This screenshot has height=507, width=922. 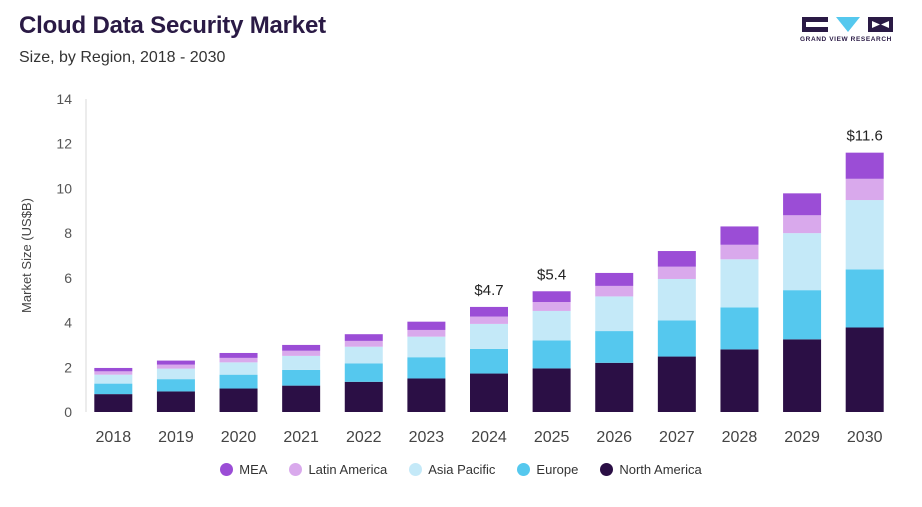 I want to click on x-tick-label: 2021, so click(x=301, y=437).